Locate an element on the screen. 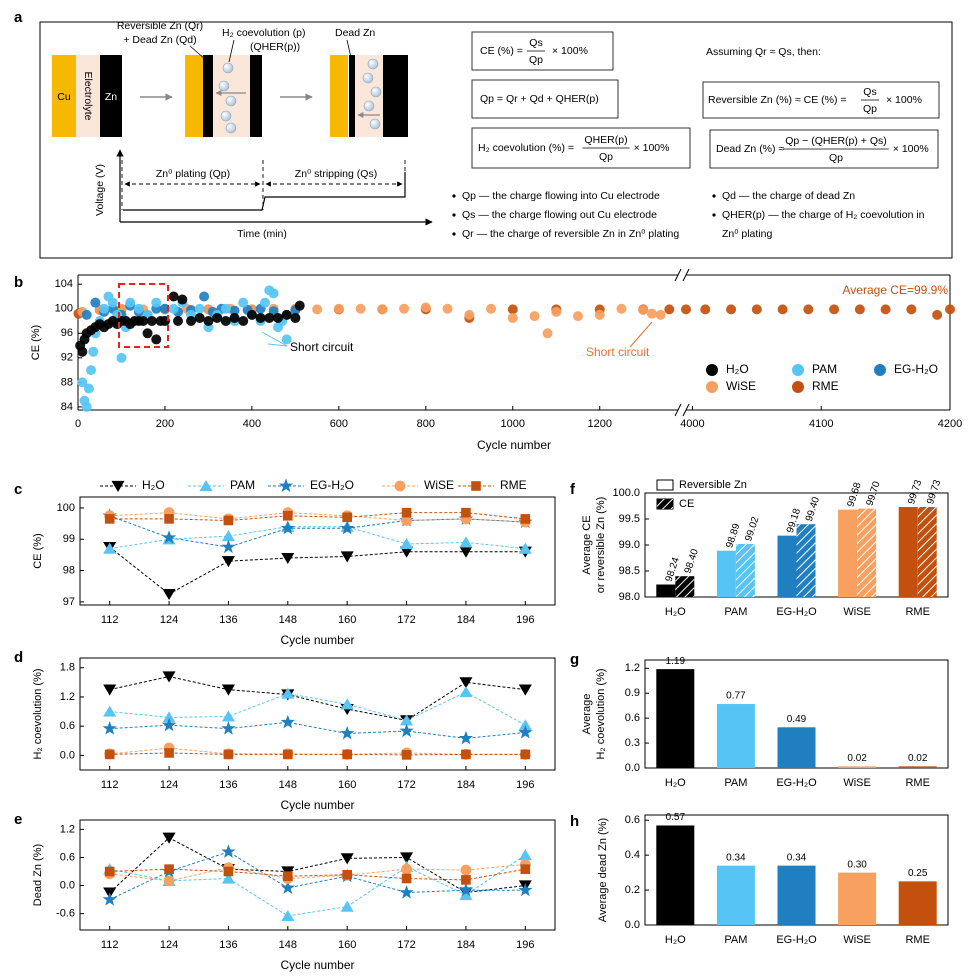 Image resolution: width=978 pixels, height=977 pixels. panel-label: h is located at coordinates (574, 821).